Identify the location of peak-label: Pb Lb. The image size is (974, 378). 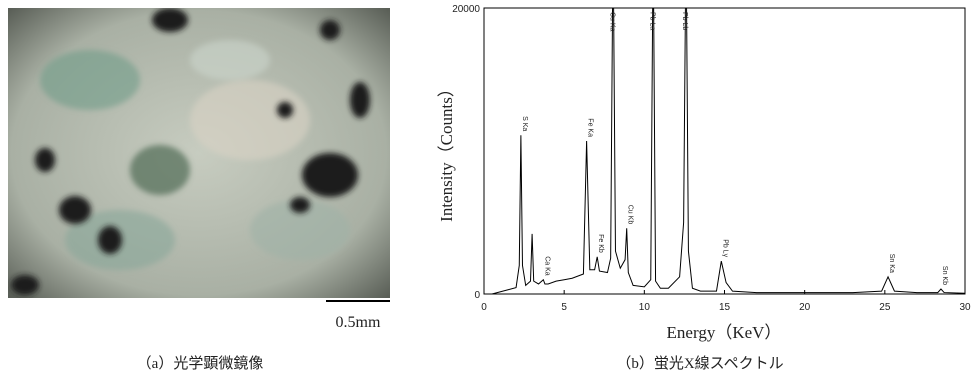
(684, 21).